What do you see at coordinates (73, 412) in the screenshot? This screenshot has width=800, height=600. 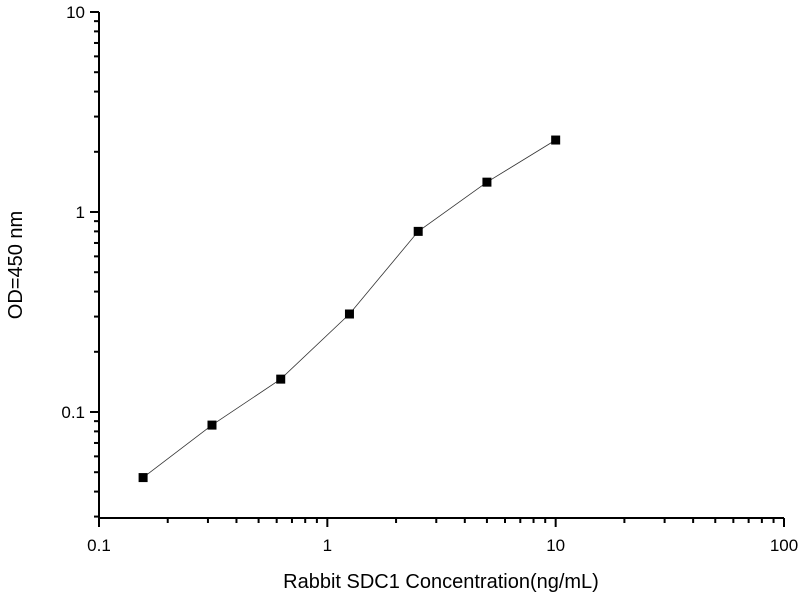 I see `y-tick-label: 0.1` at bounding box center [73, 412].